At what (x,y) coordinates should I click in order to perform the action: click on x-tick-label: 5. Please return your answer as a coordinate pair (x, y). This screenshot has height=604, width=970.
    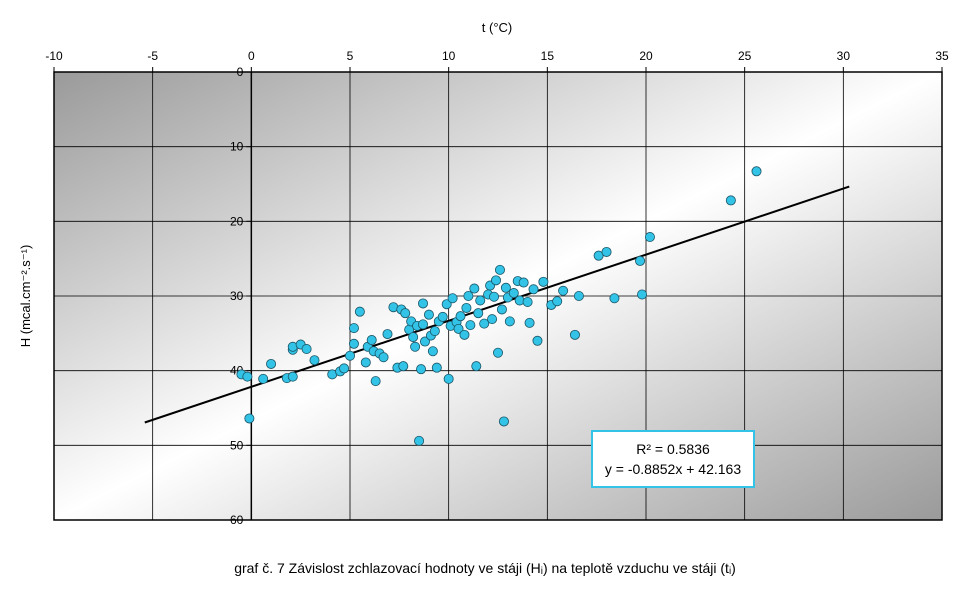
    Looking at the image, I should click on (350, 56).